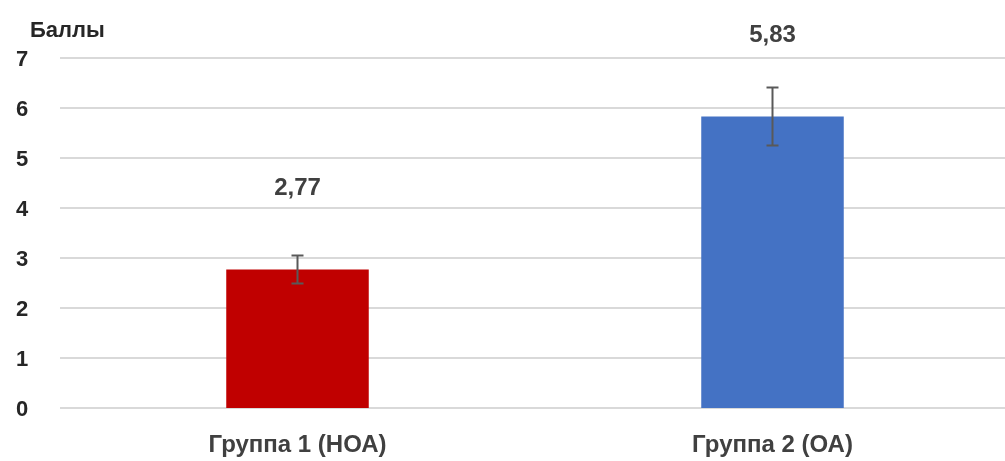 Image resolution: width=1005 pixels, height=461 pixels. Describe the element at coordinates (22, 308) in the screenshot. I see `y-tick-label: 2` at that location.